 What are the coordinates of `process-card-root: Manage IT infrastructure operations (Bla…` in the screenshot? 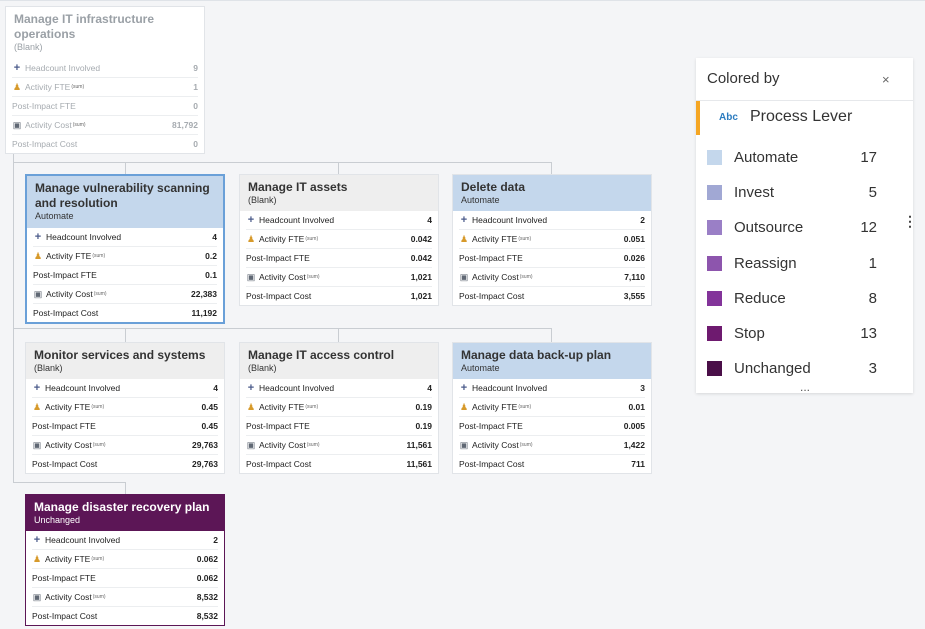 It's located at (105, 80).